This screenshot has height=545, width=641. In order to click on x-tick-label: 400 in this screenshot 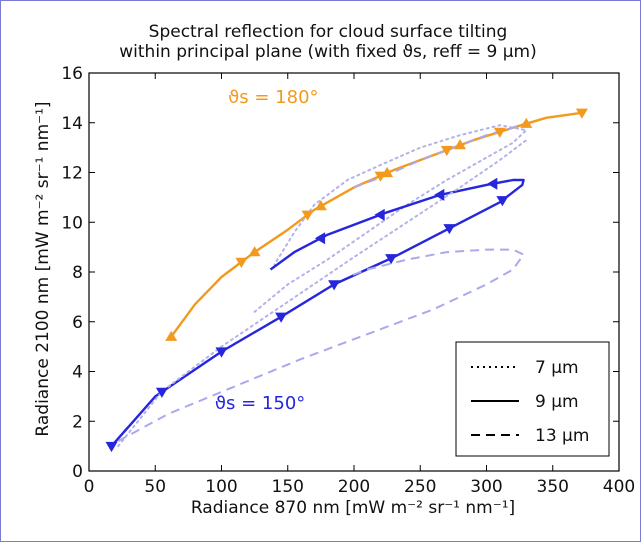, I will do `click(619, 487)`.